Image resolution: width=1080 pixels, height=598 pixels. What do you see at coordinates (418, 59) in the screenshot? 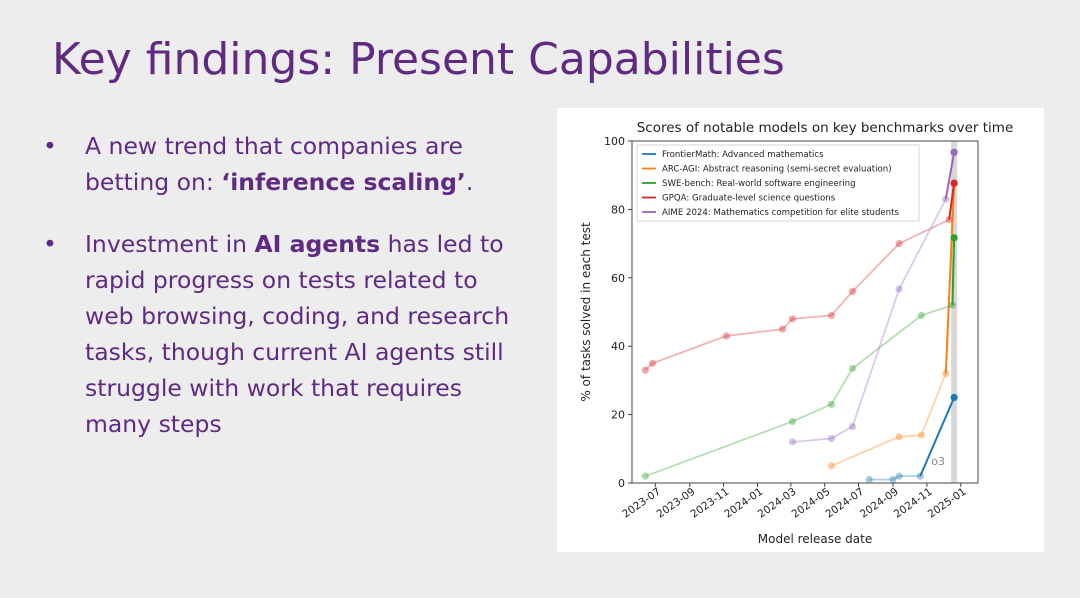
I see `slide-title: Key findings: Present Capabilities` at bounding box center [418, 59].